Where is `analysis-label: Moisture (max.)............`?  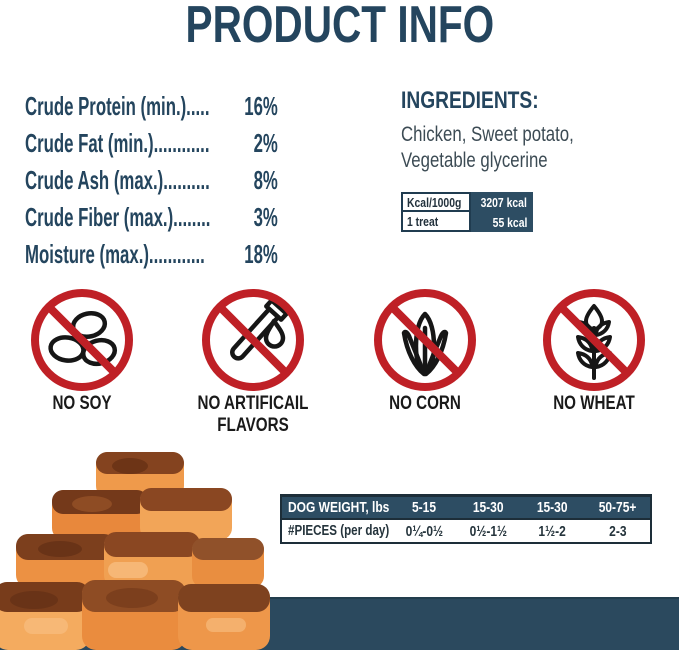
analysis-label: Moisture (max.)............ is located at coordinates (115, 254).